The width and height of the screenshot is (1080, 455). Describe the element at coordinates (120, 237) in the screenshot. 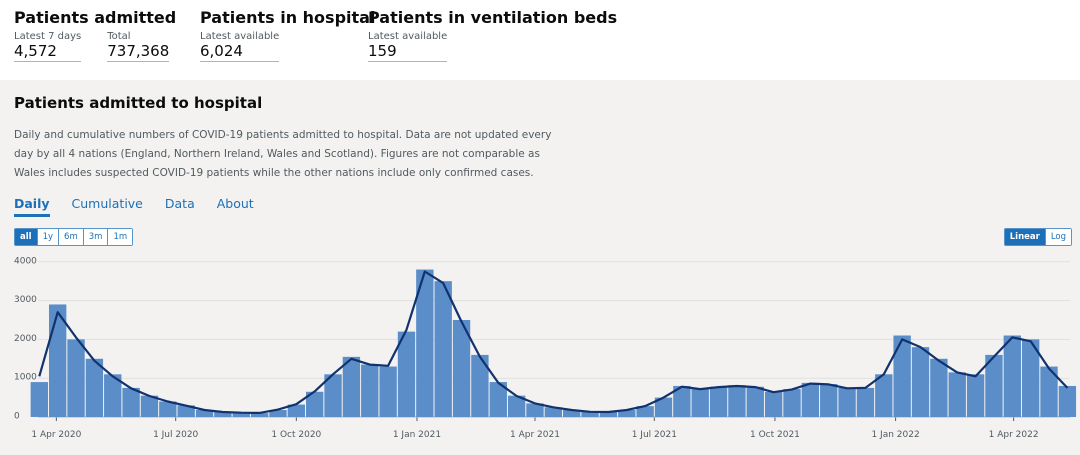

I see `range-button: 1m` at that location.